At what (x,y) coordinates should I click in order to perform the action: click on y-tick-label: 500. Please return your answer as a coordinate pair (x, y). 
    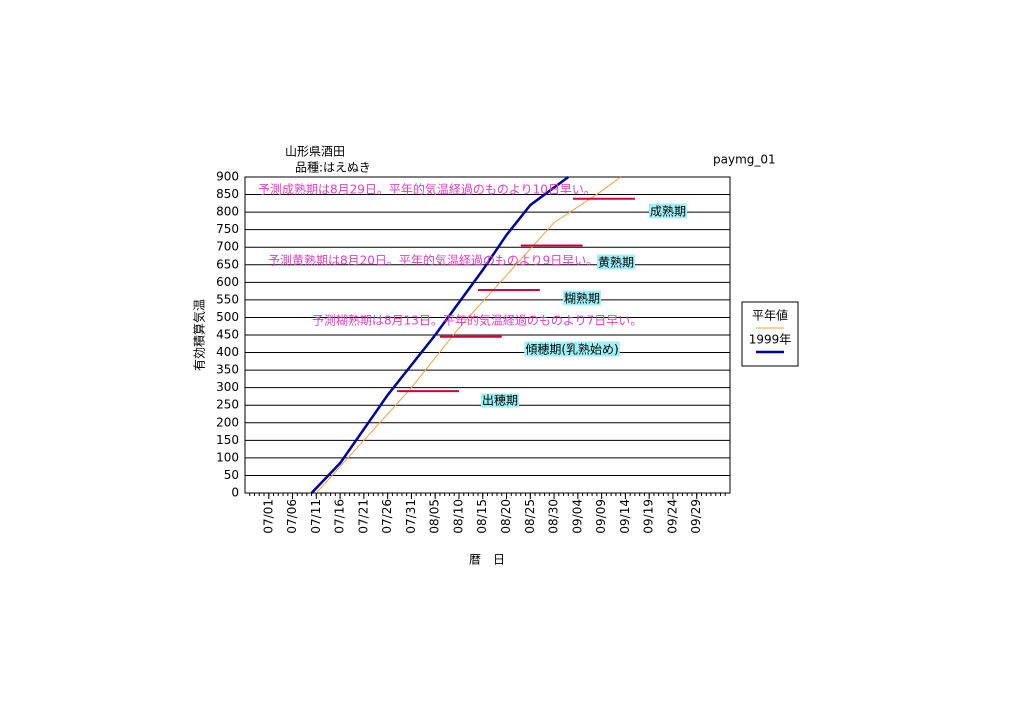
    Looking at the image, I should click on (227, 317).